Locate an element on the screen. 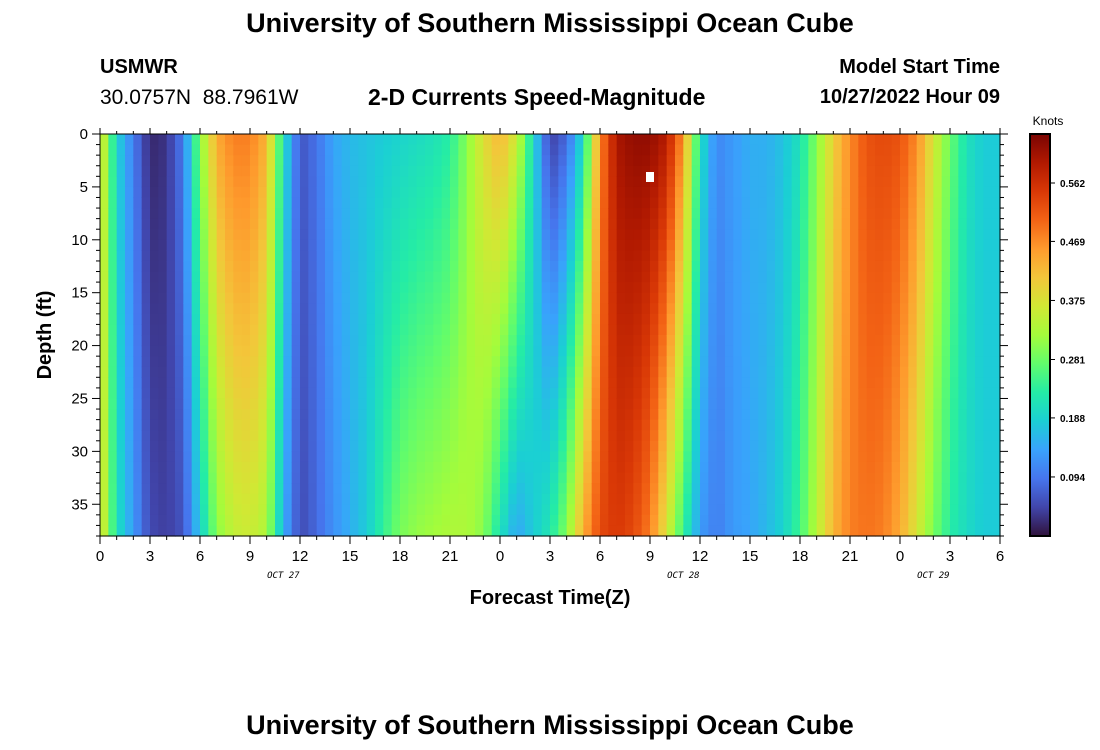  colorbar-unit-label: Knots is located at coordinates (1048, 121).